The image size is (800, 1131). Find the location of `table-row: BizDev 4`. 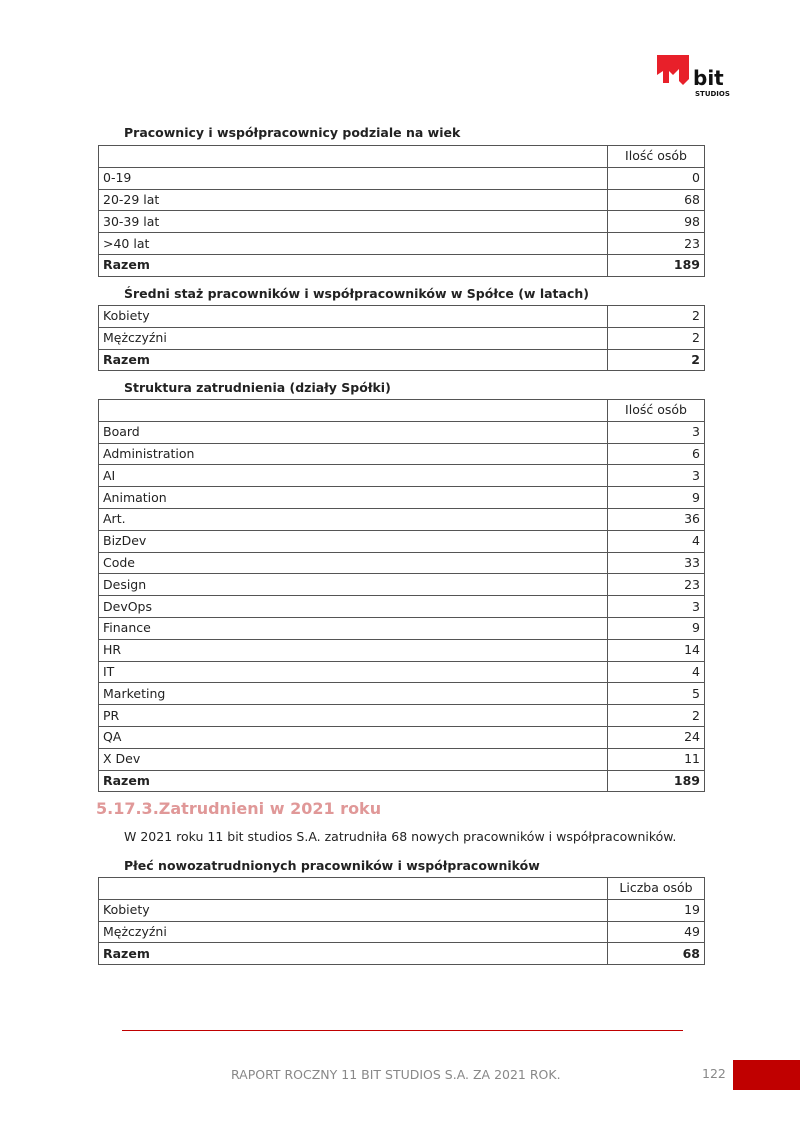

table-row: BizDev 4 is located at coordinates (401, 541).